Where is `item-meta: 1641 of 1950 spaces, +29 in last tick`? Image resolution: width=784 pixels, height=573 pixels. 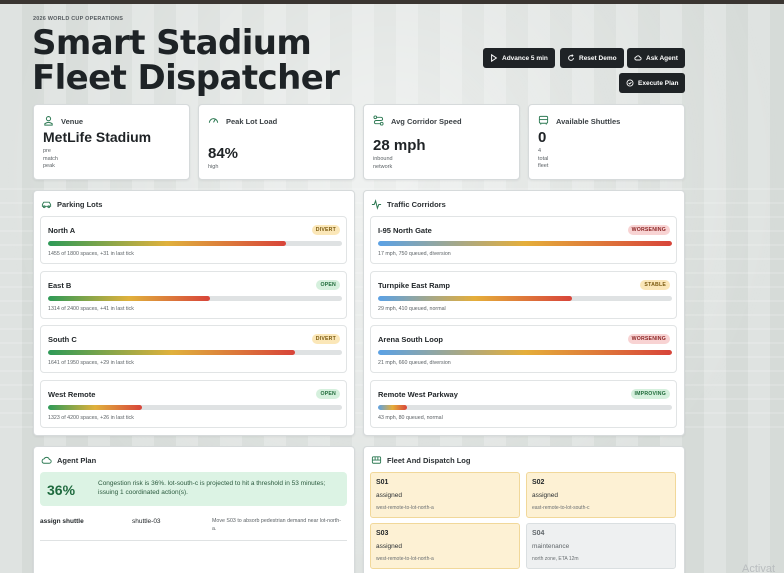
item-meta: 1641 of 1950 spaces, +29 in last tick is located at coordinates (91, 363).